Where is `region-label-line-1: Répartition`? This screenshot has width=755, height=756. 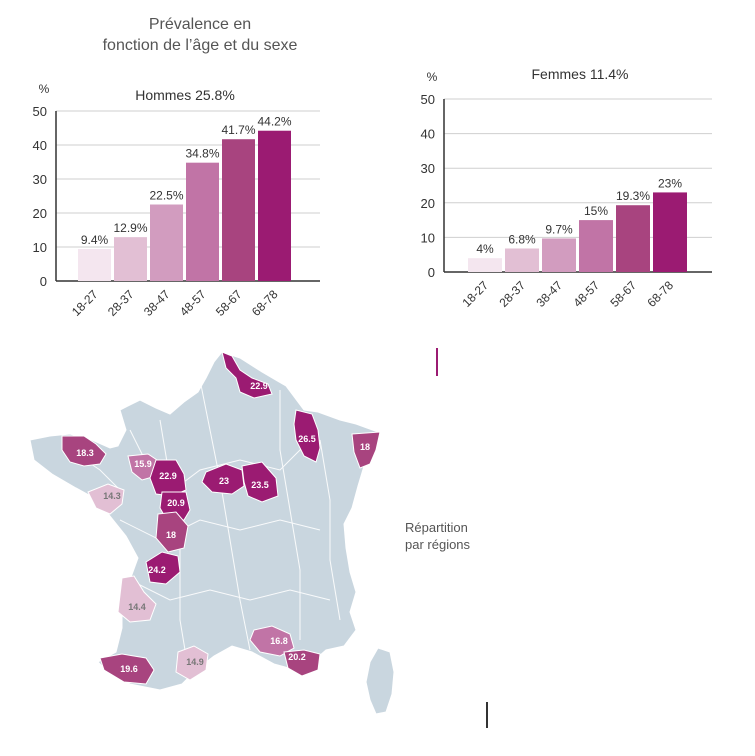 region-label-line-1: Répartition is located at coordinates (436, 527).